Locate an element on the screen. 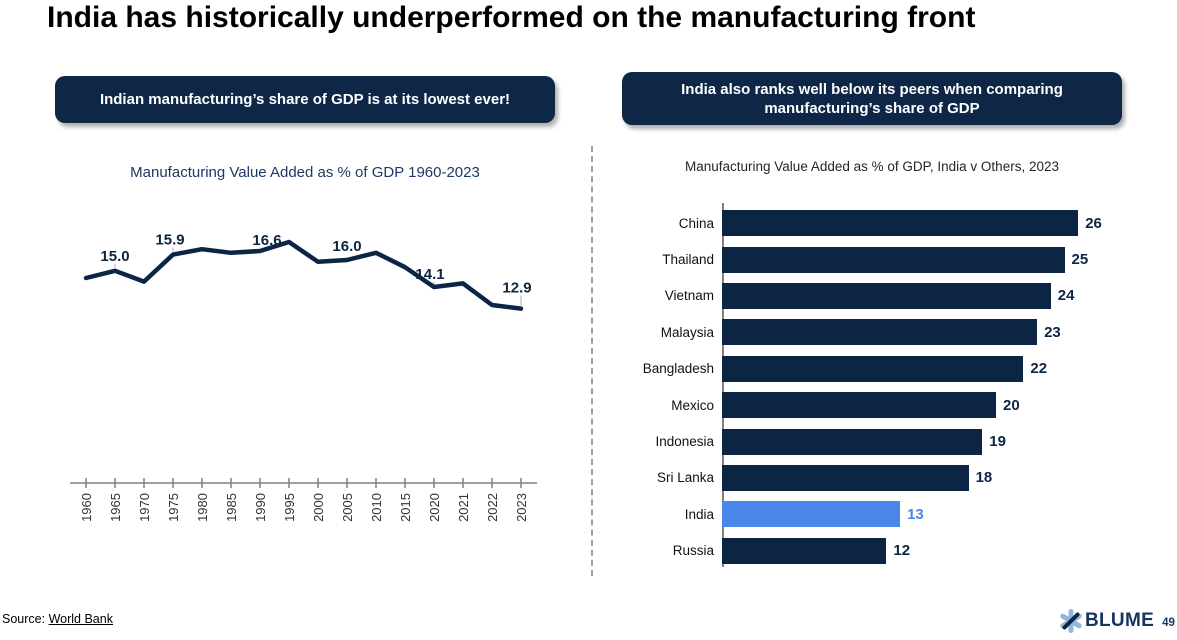 The width and height of the screenshot is (1177, 640). bar-row: Mexico 20 is located at coordinates (872, 405).